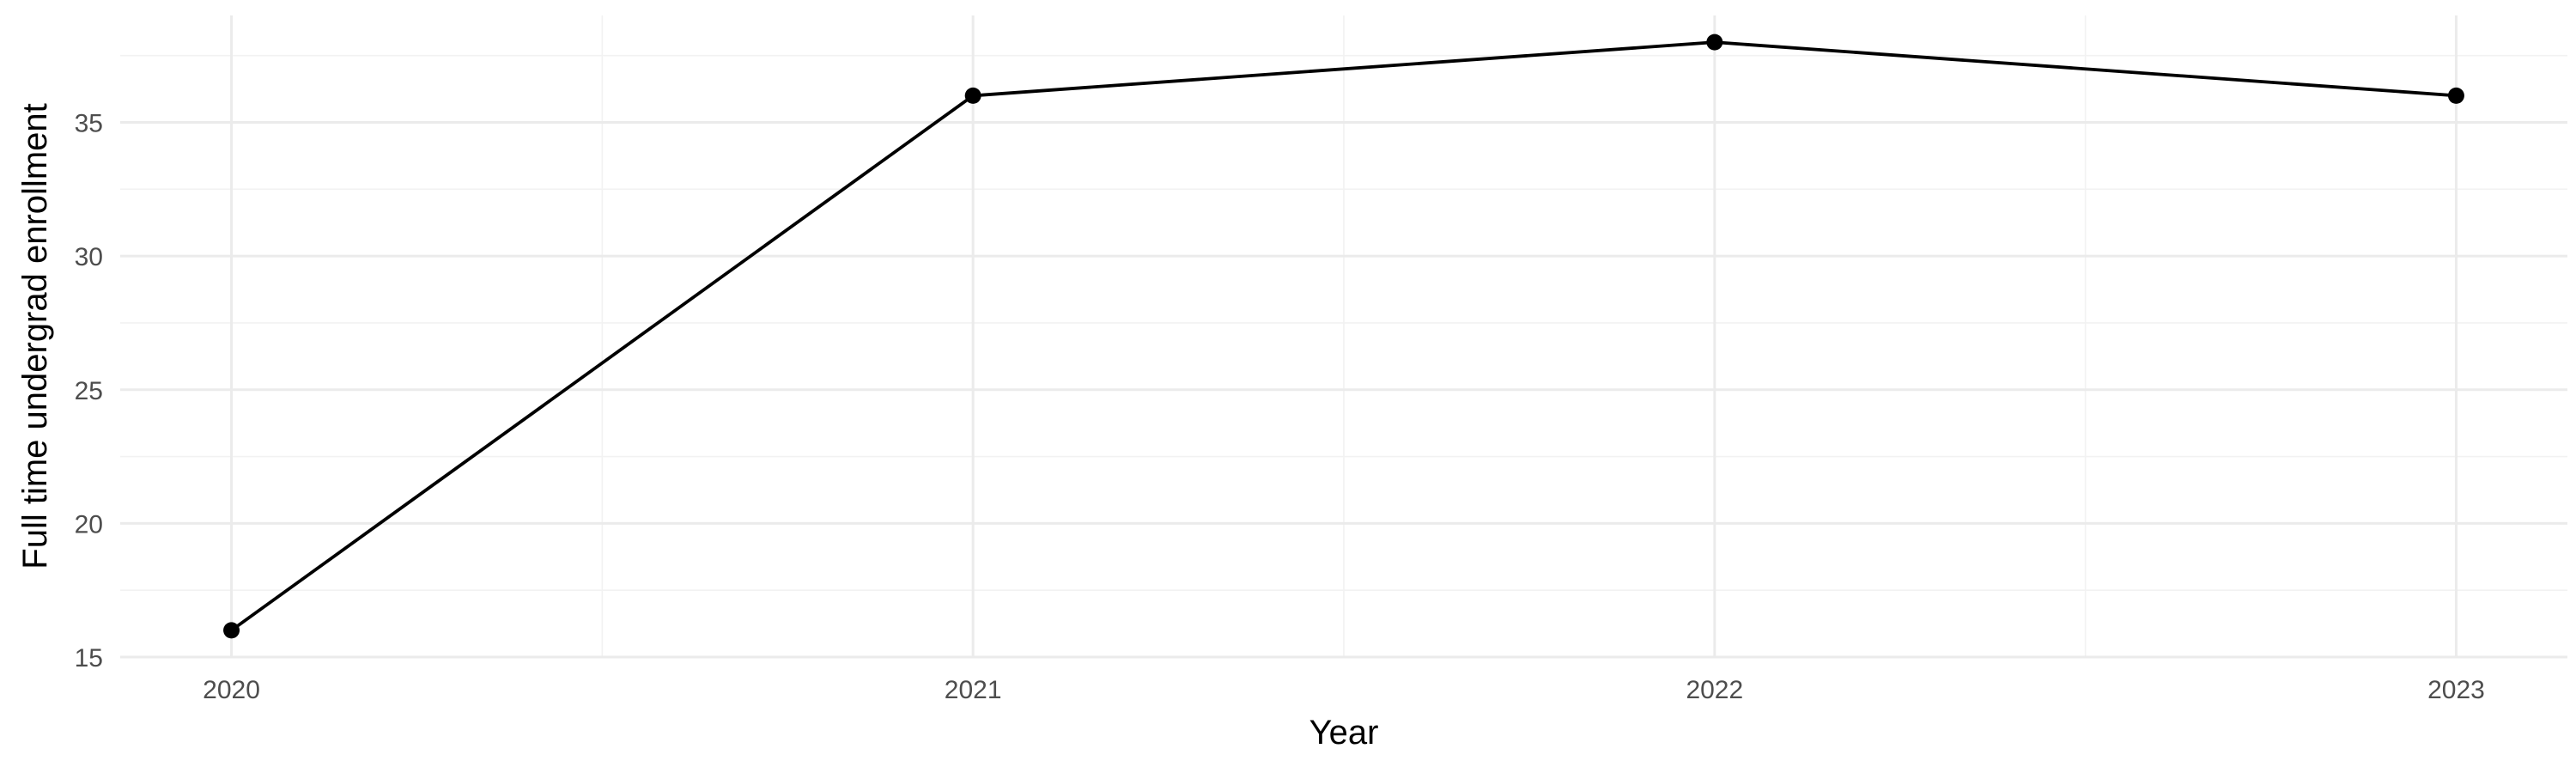  Describe the element at coordinates (1344, 733) in the screenshot. I see `x-axis-title: Year` at that location.